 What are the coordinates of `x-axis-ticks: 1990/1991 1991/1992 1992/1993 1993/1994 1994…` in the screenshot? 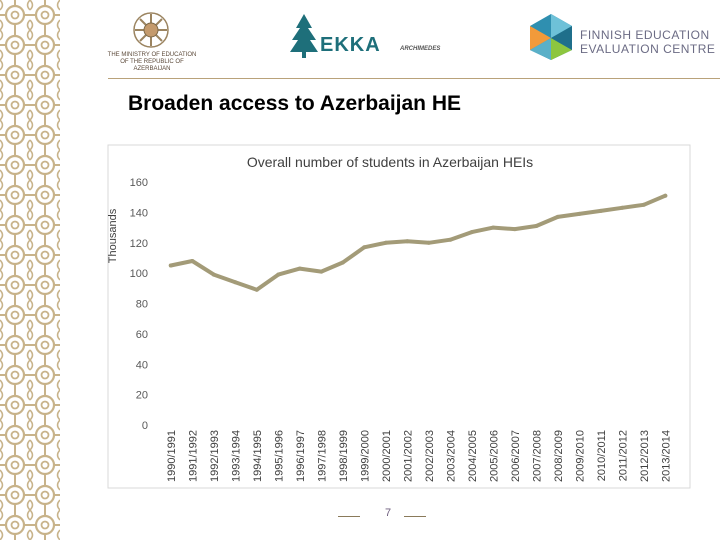 It's located at (419, 456).